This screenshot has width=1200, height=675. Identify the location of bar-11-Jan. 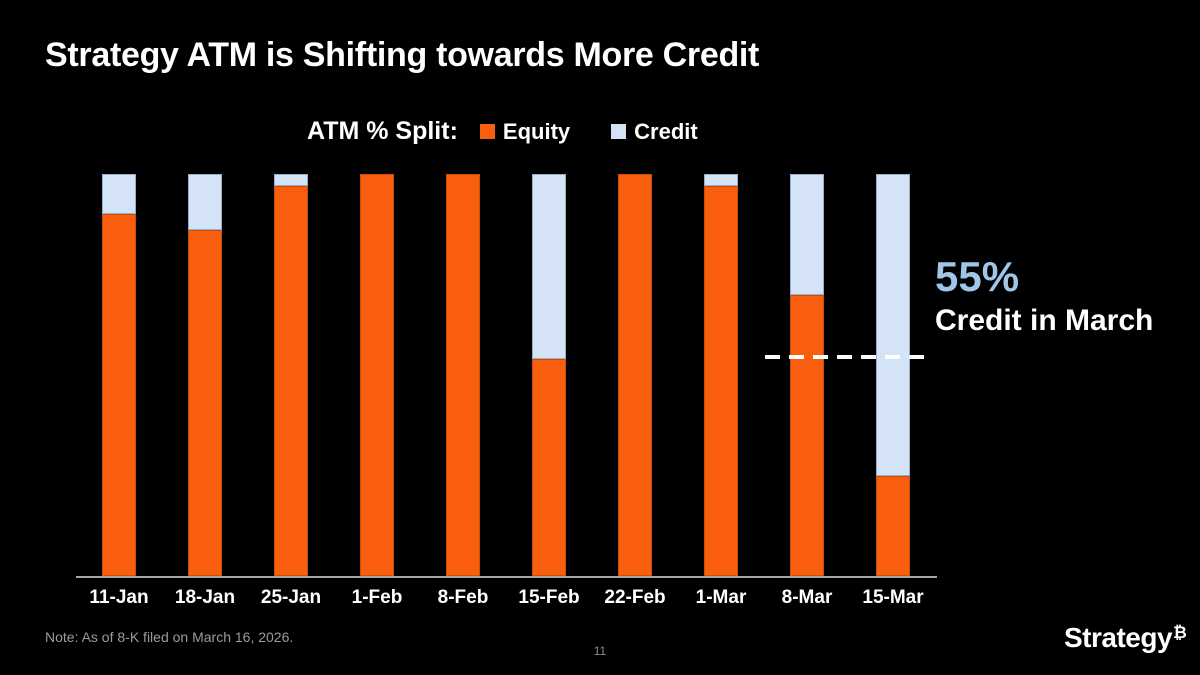
(119, 375).